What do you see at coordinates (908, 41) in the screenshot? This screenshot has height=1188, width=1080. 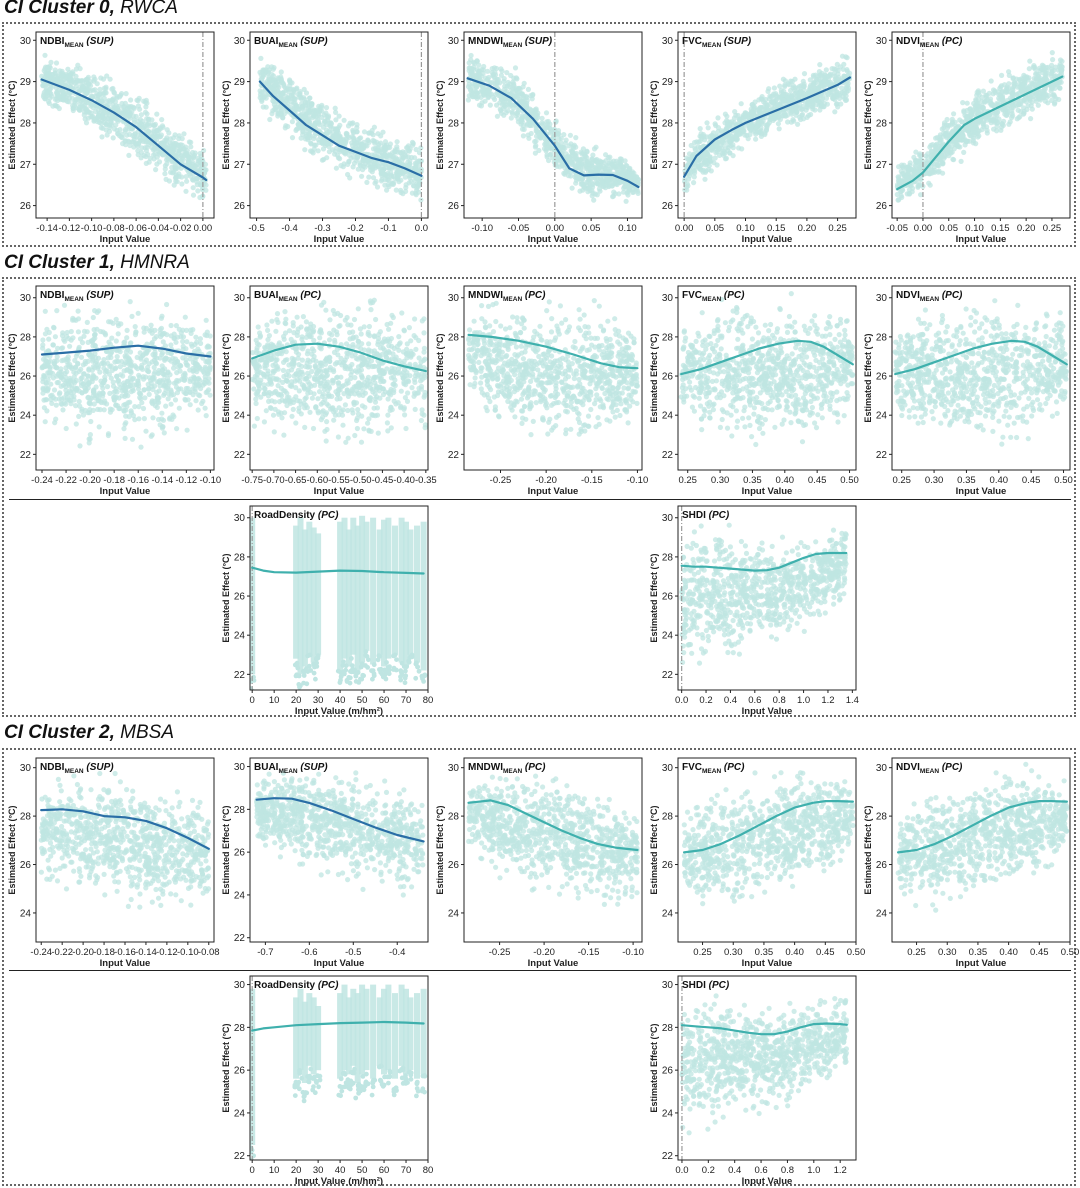 I see `panel-title-var: NDVI` at bounding box center [908, 41].